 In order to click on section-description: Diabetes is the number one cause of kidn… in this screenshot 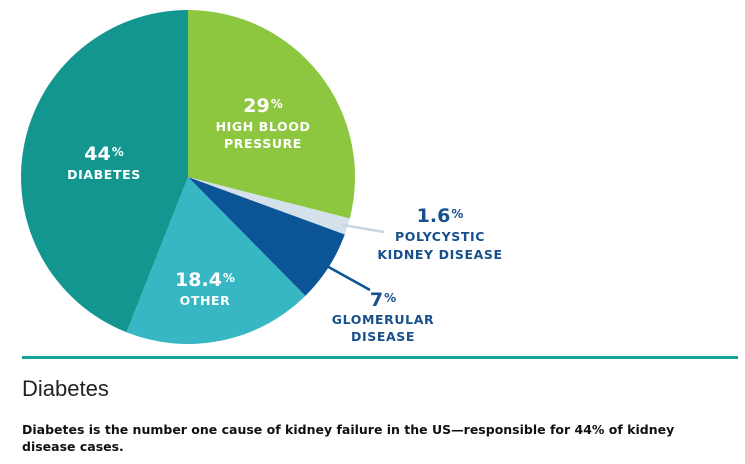, I will do `click(348, 438)`.